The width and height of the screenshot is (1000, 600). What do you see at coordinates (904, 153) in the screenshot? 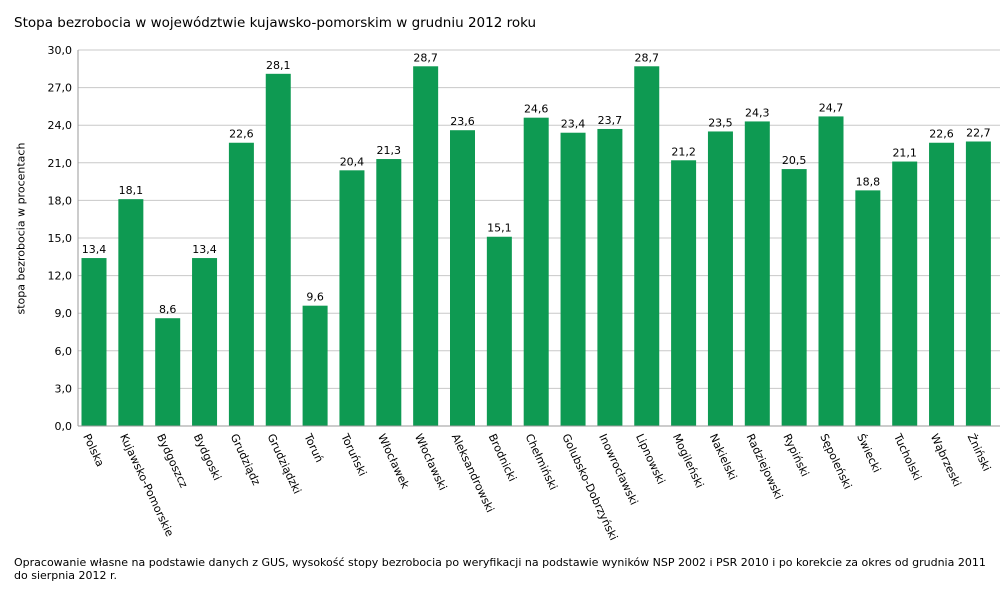
I see `value-label: 21,1` at bounding box center [904, 153].